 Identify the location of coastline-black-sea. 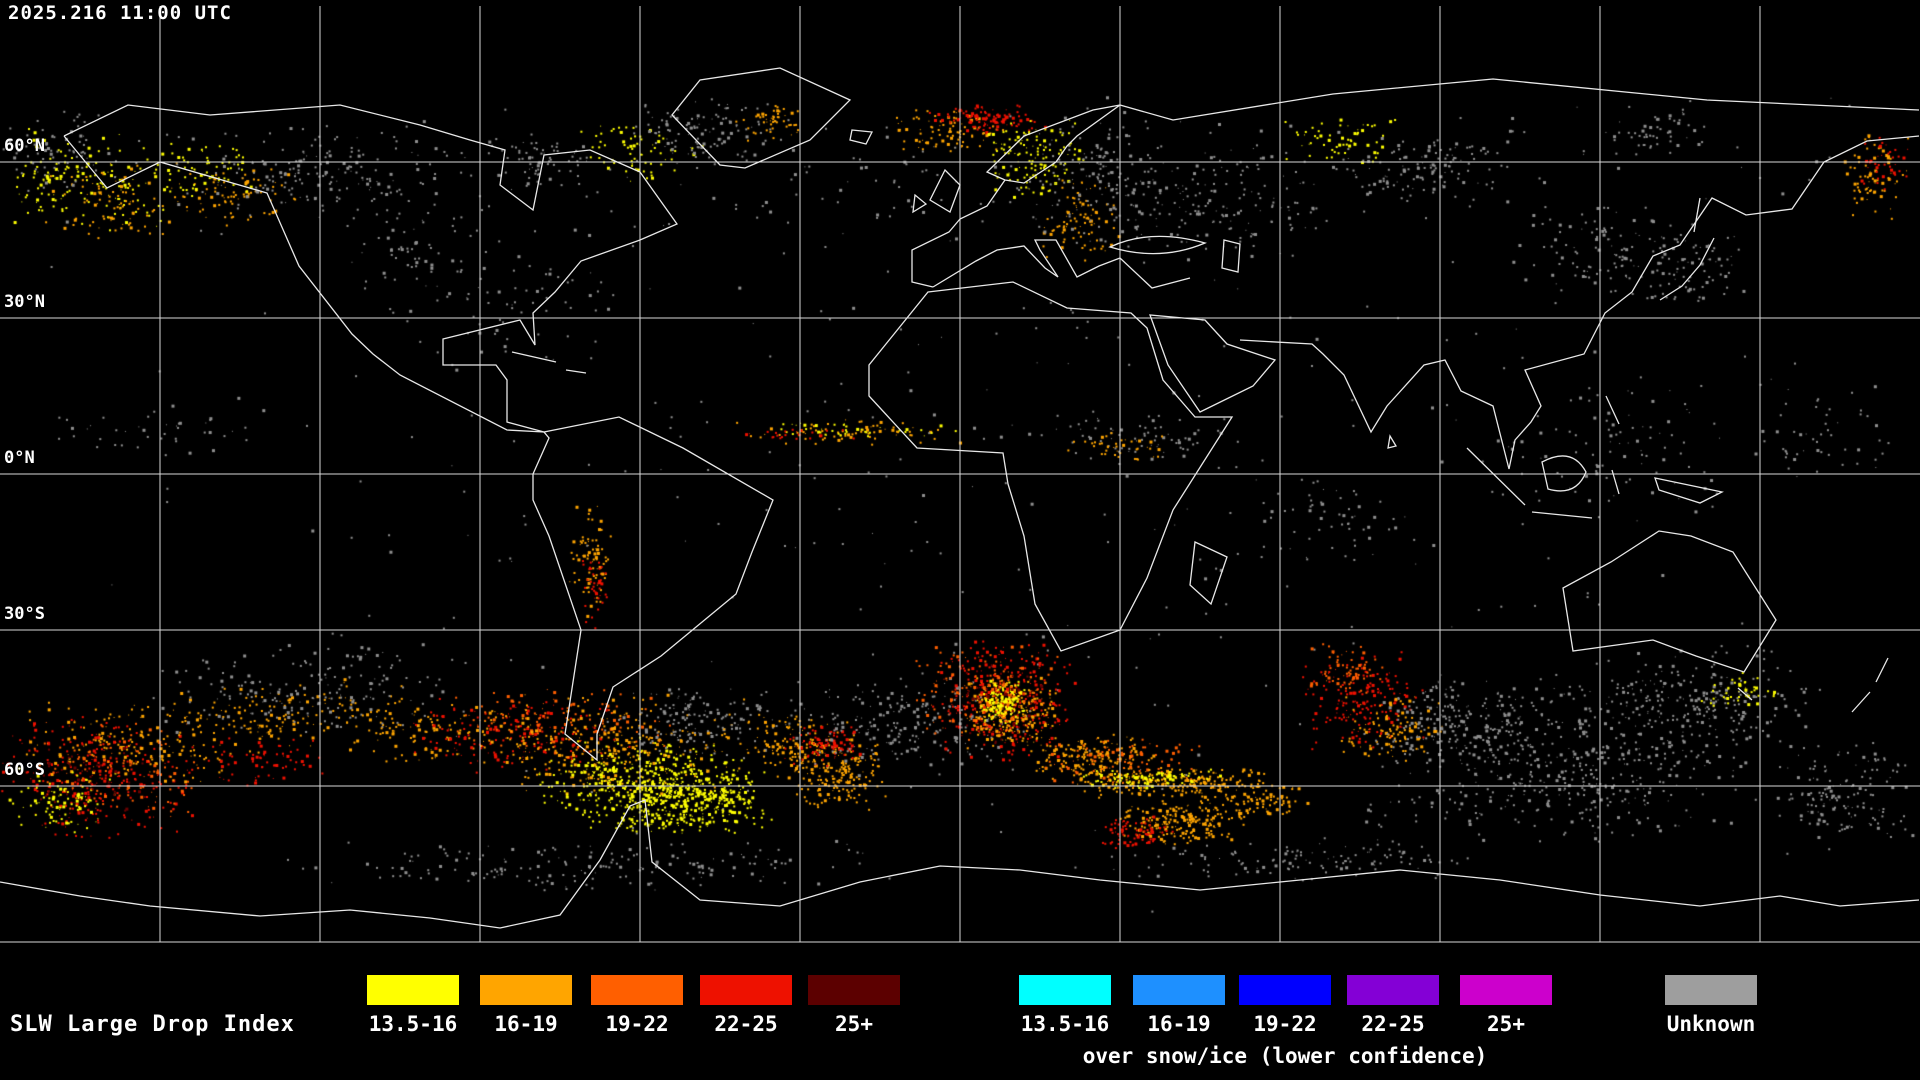
(1157, 245).